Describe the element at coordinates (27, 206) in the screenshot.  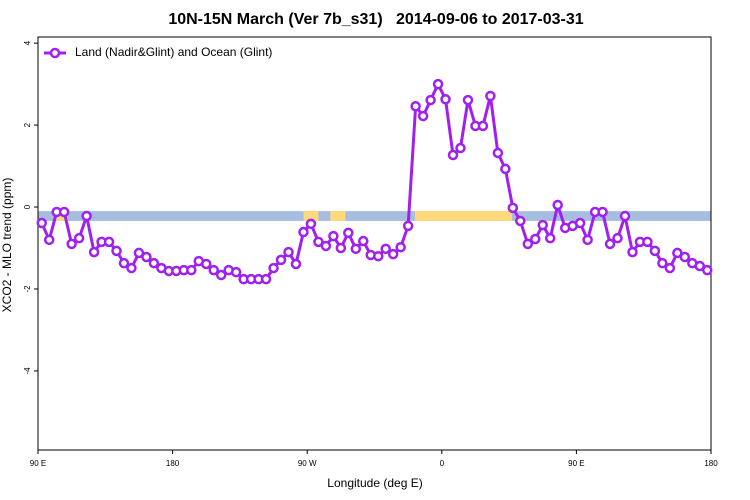
I see `y-tick-label: 0` at that location.